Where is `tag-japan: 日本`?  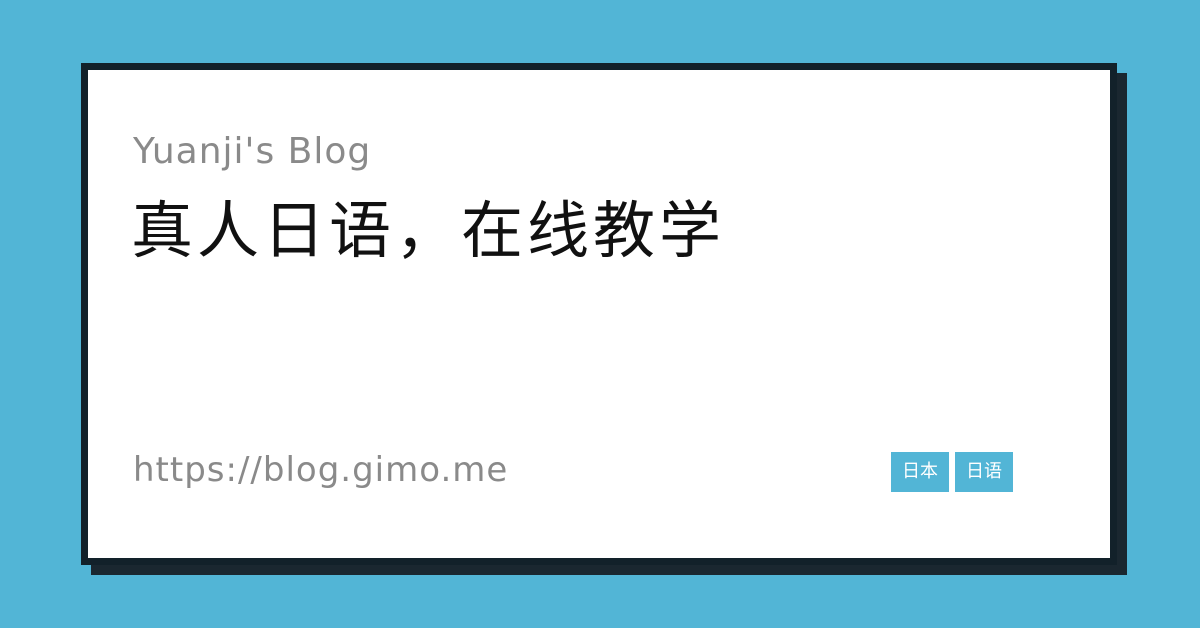 tag-japan: 日本 is located at coordinates (920, 472).